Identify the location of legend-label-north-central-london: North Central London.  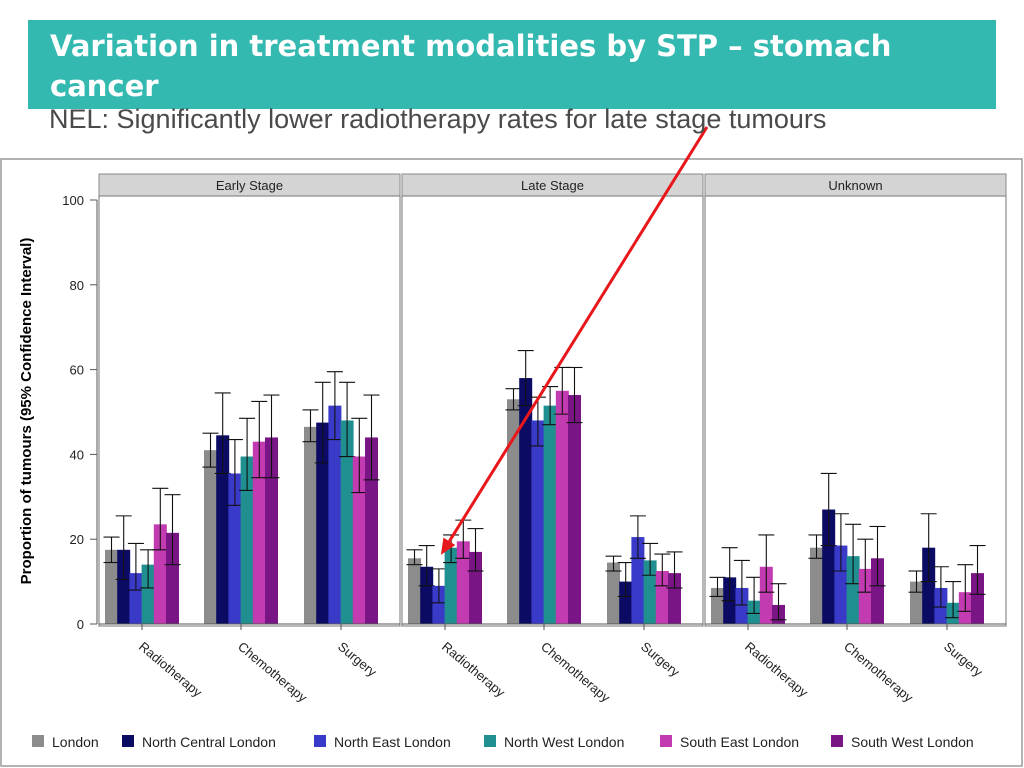
(209, 742).